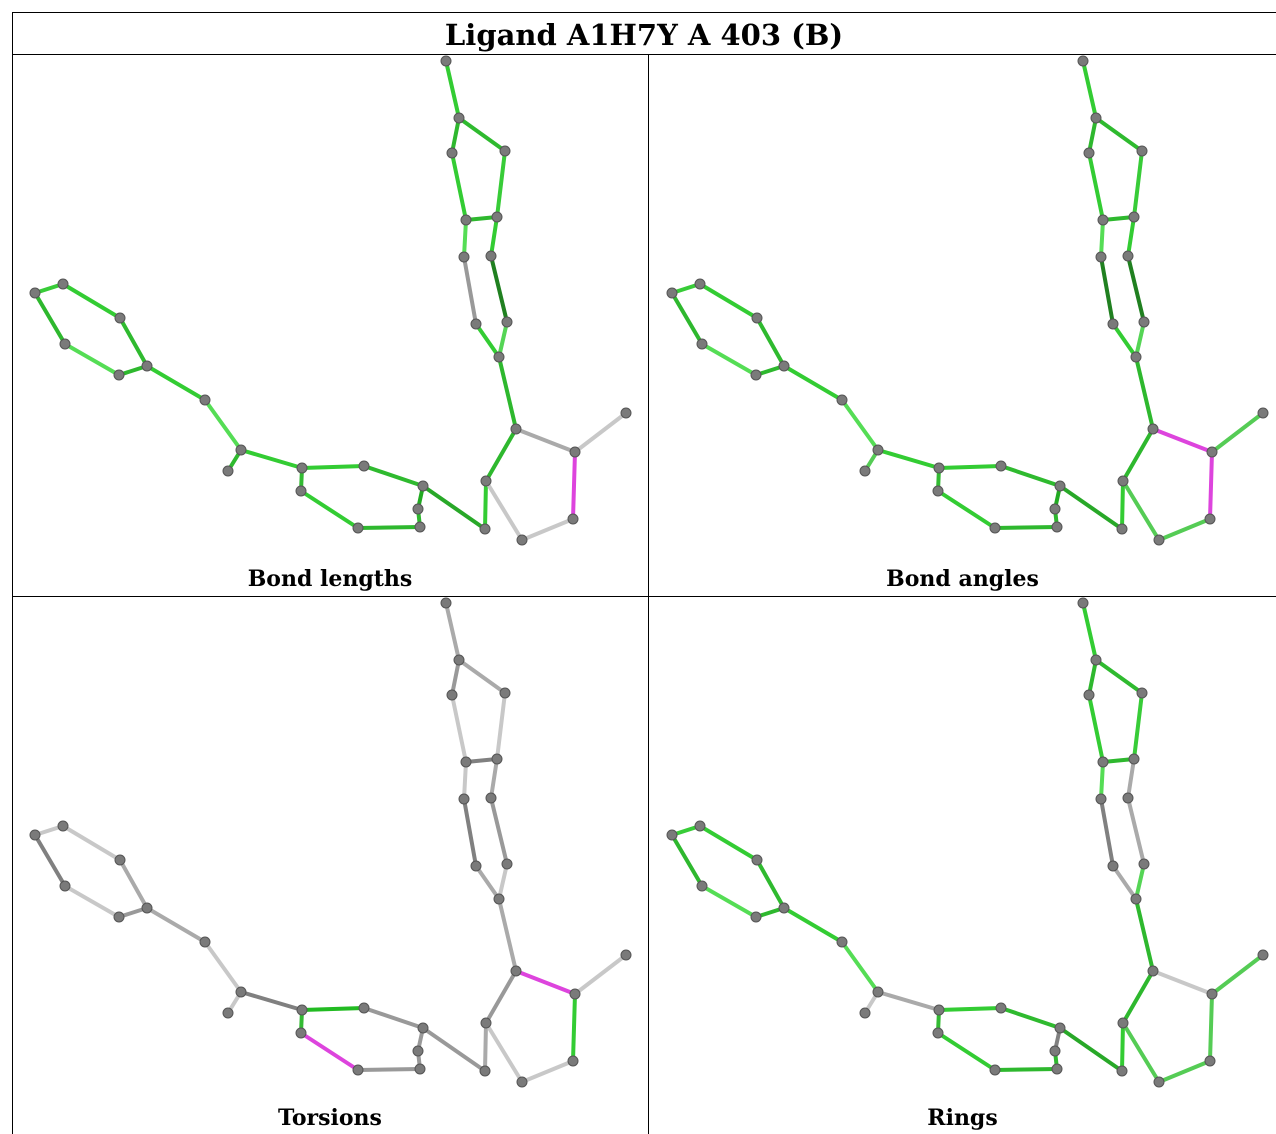  Describe the element at coordinates (962, 1118) in the screenshot. I see `caption-rings: Rings` at that location.